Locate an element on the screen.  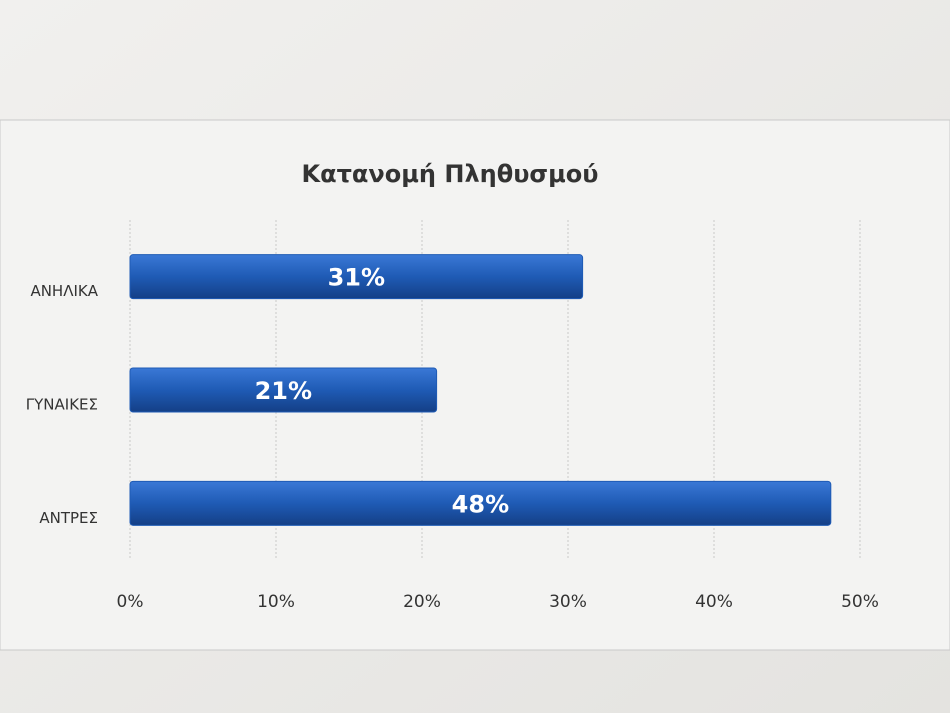
data-label: 21% is located at coordinates (283, 391).